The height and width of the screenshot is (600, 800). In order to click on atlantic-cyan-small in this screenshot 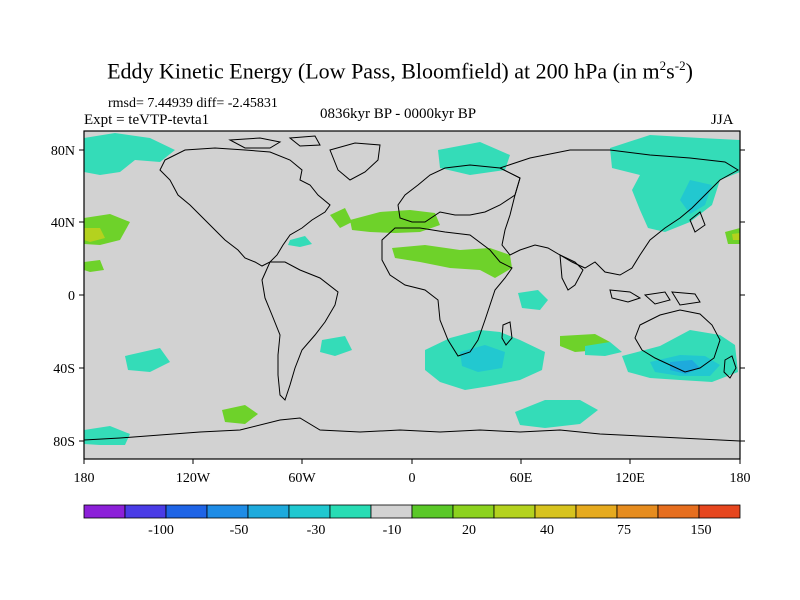, I will do `click(300, 241)`.